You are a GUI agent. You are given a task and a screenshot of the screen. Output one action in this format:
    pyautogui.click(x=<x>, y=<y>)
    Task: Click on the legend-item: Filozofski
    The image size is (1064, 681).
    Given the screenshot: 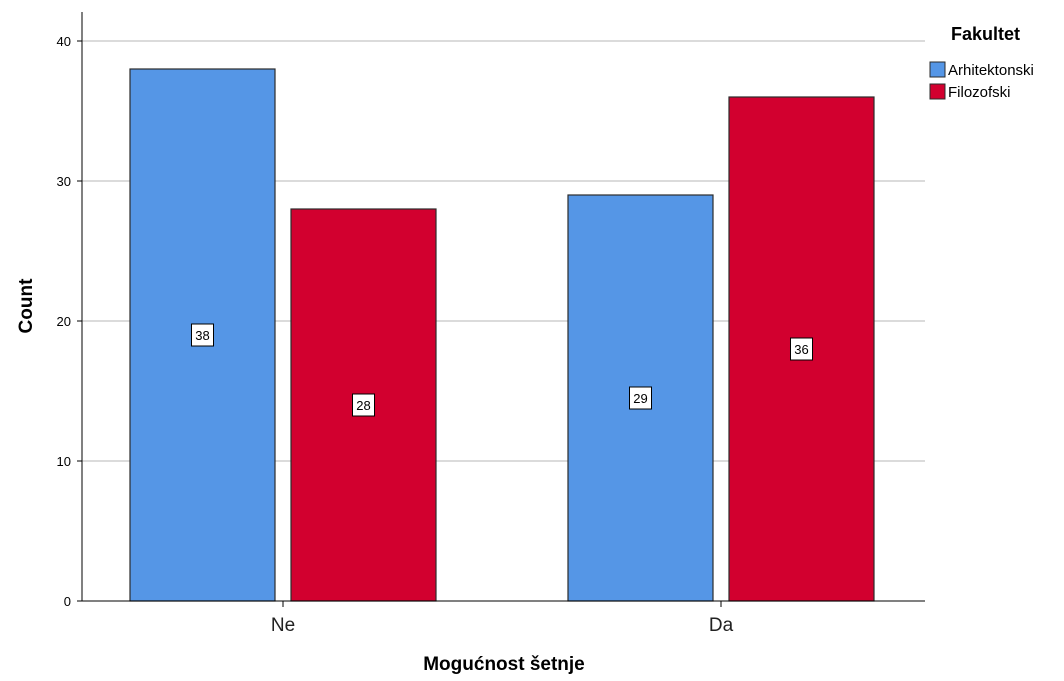 What is the action you would take?
    pyautogui.click(x=970, y=92)
    